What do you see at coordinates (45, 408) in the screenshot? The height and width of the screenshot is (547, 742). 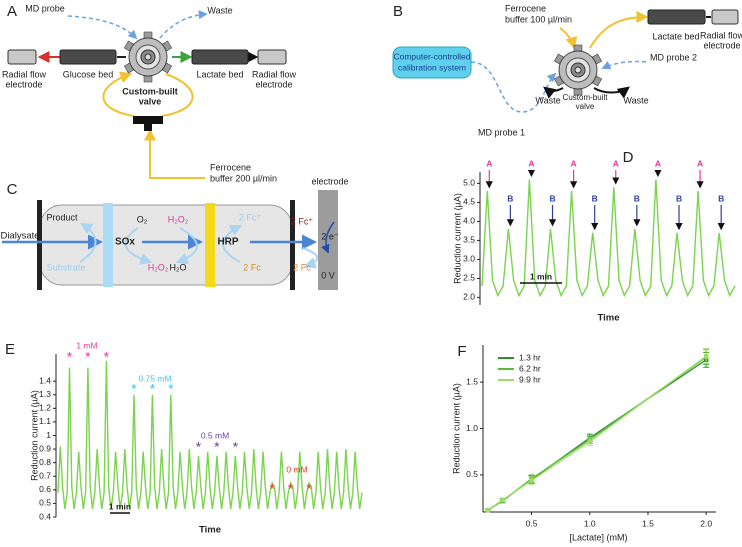 I see `y-tick-label: 1.2` at bounding box center [45, 408].